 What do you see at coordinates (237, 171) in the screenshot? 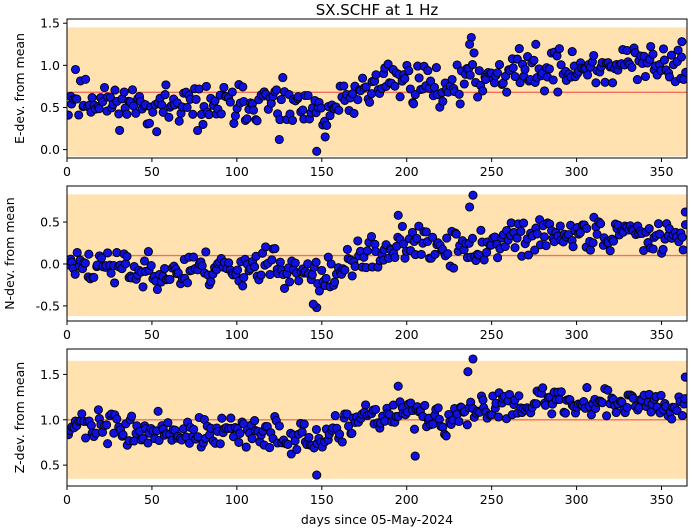
I see `x-tick-label: 100` at bounding box center [237, 171].